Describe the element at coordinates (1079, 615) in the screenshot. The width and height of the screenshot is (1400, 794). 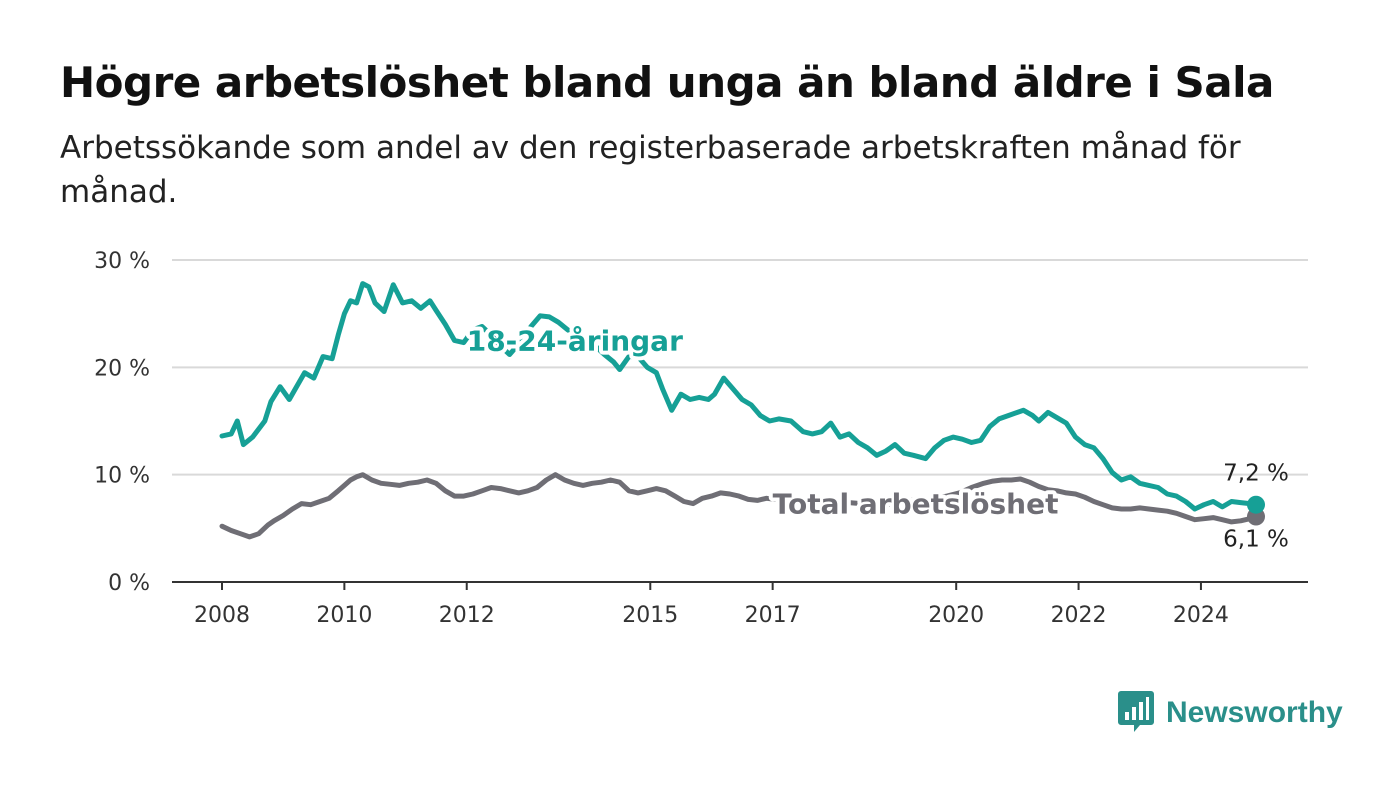
I see `x-tick-label: 2022` at that location.